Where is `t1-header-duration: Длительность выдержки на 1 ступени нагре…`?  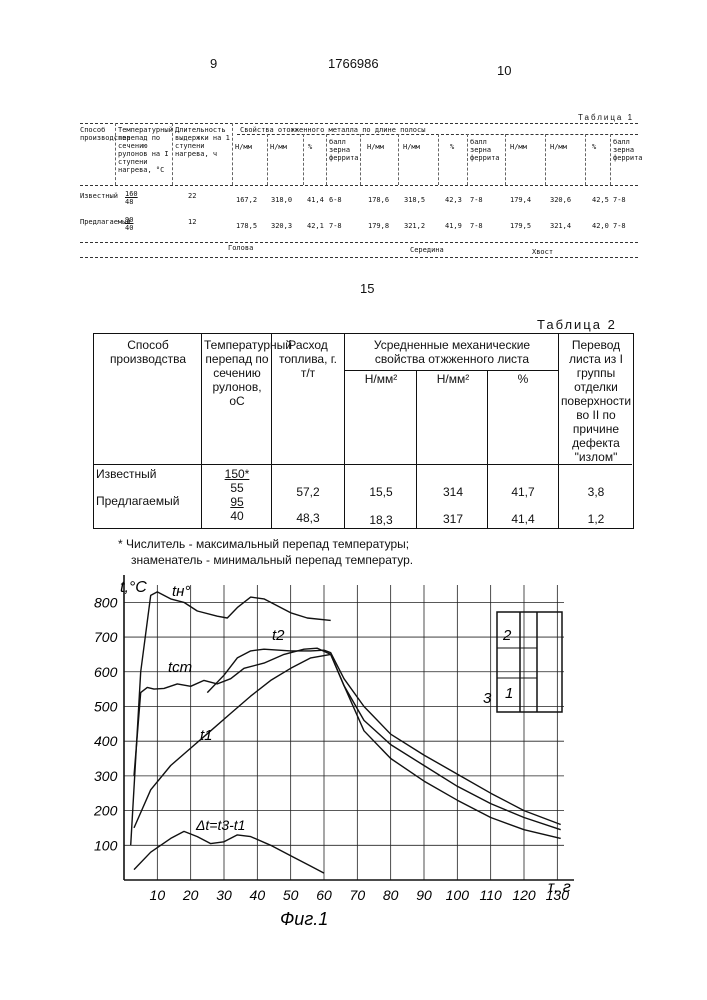 t1-header-duration: Длительность выдержки на 1 ступени нагре… is located at coordinates (203, 142).